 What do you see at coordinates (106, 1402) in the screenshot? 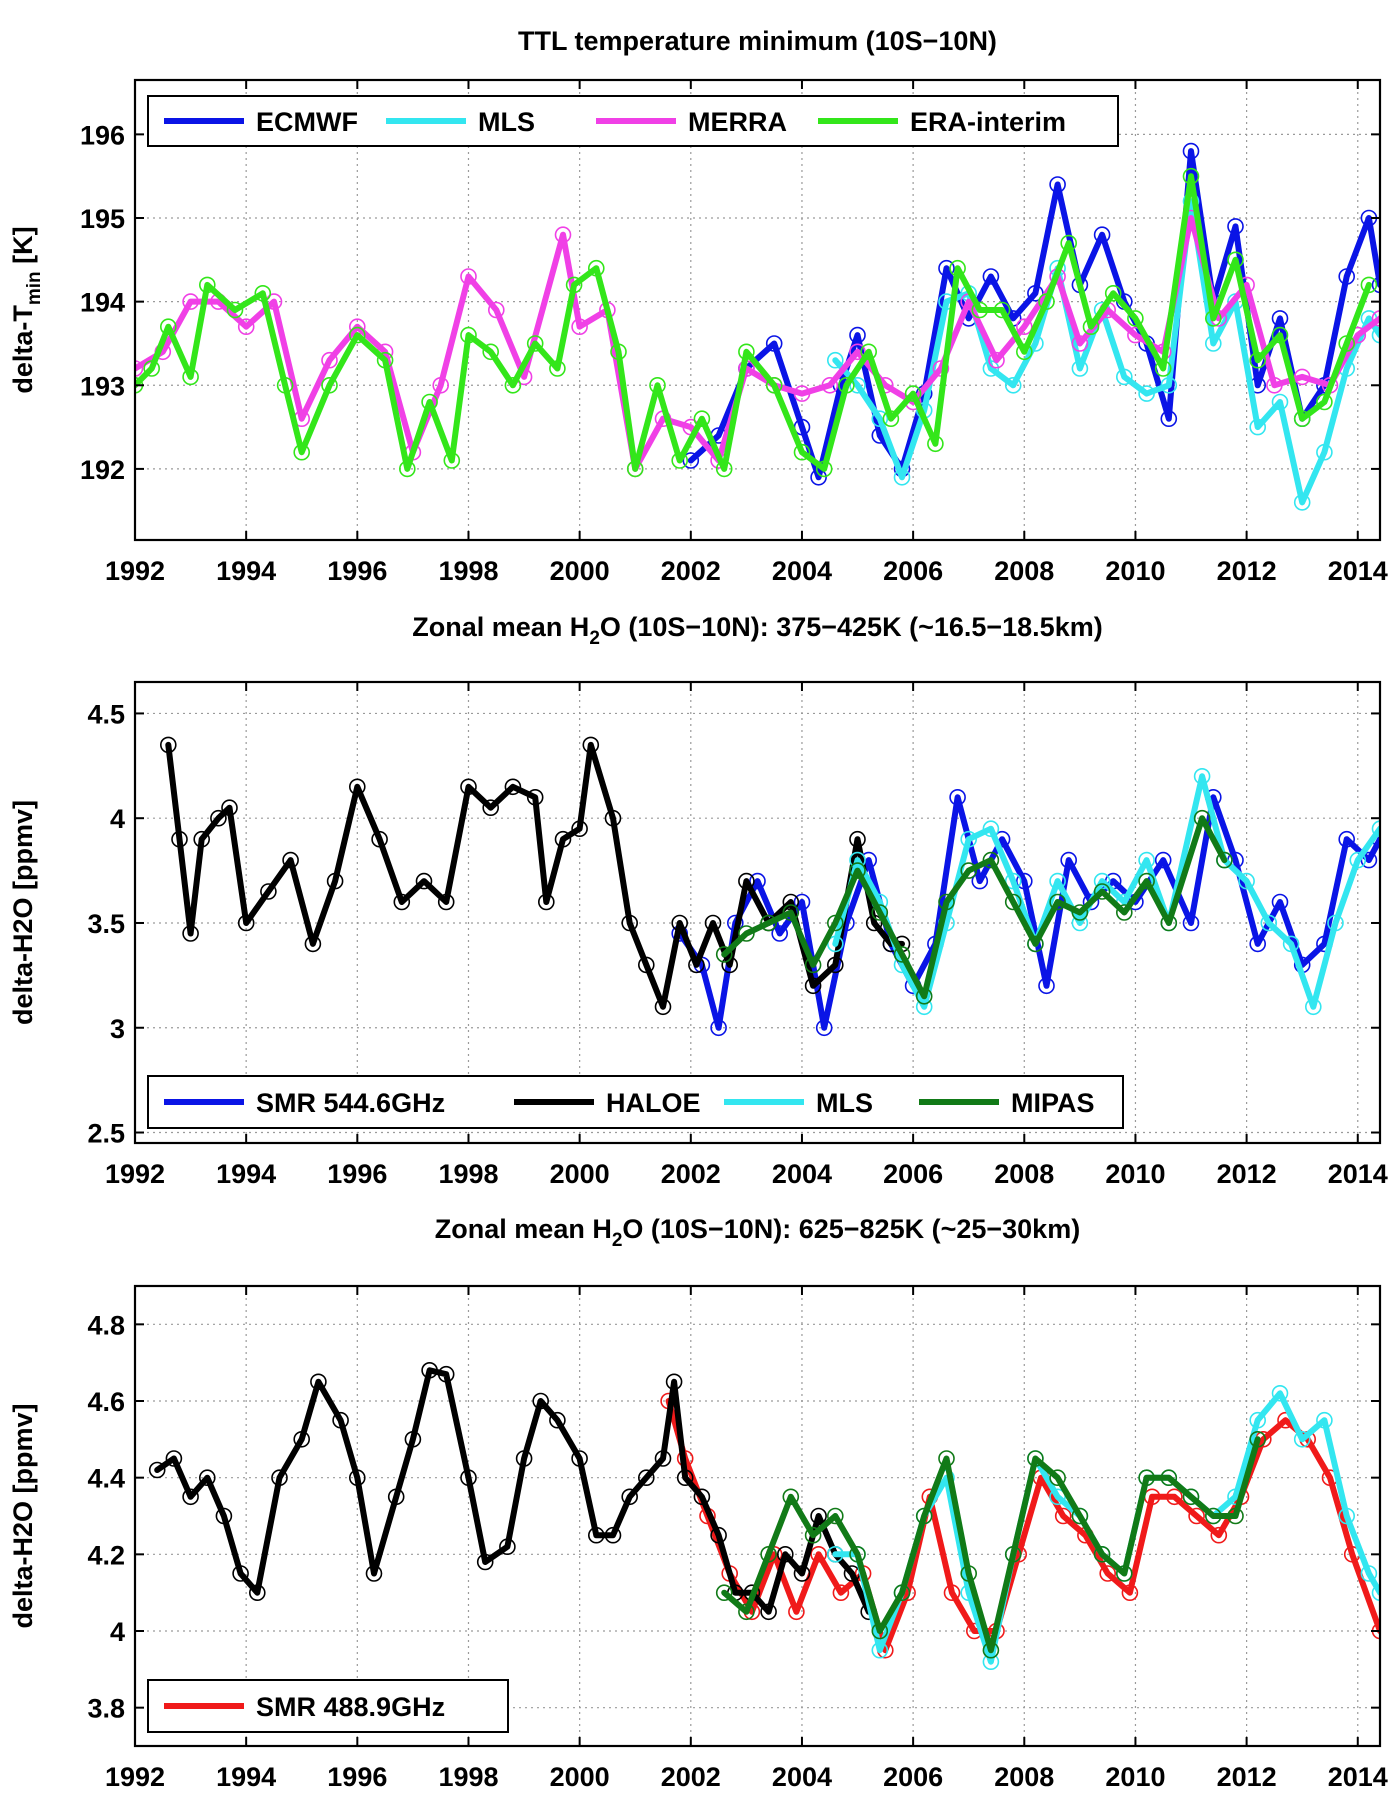
I see `y-tick-label: 4.6` at bounding box center [106, 1402].